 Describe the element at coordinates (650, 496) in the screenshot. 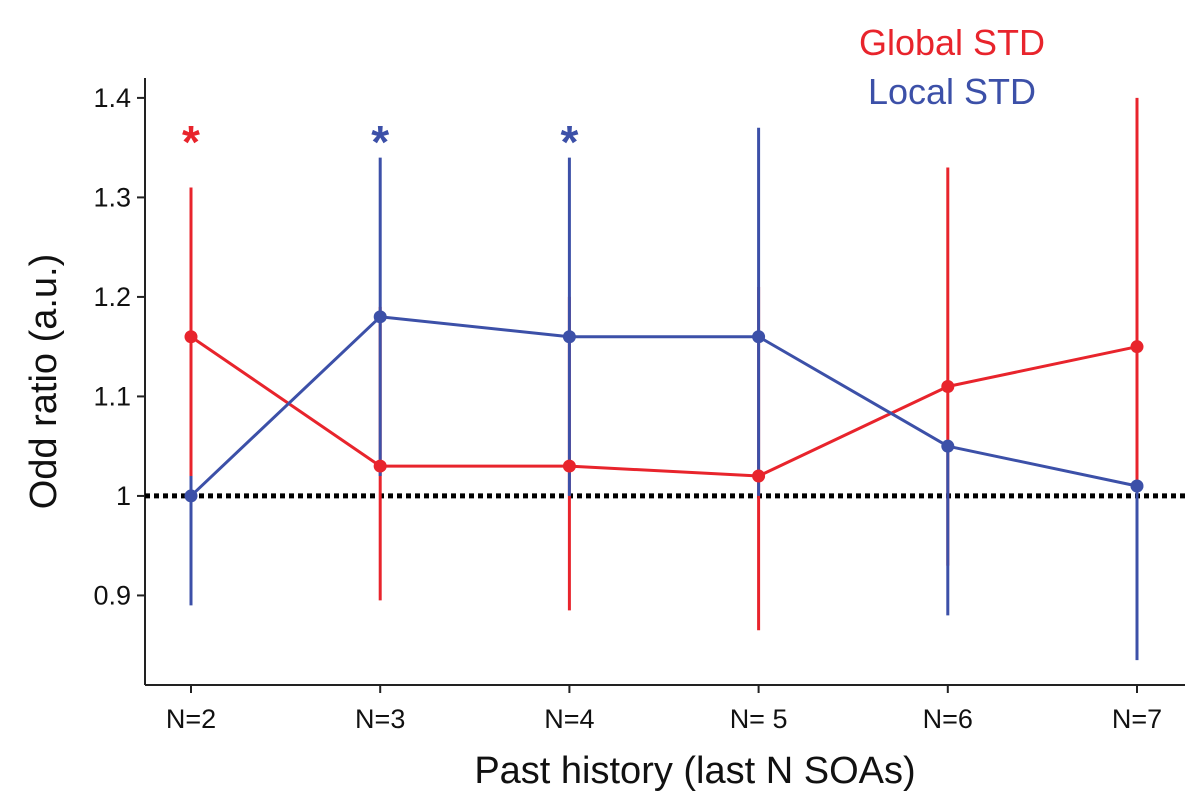

I see `reference-line-group: 1` at that location.